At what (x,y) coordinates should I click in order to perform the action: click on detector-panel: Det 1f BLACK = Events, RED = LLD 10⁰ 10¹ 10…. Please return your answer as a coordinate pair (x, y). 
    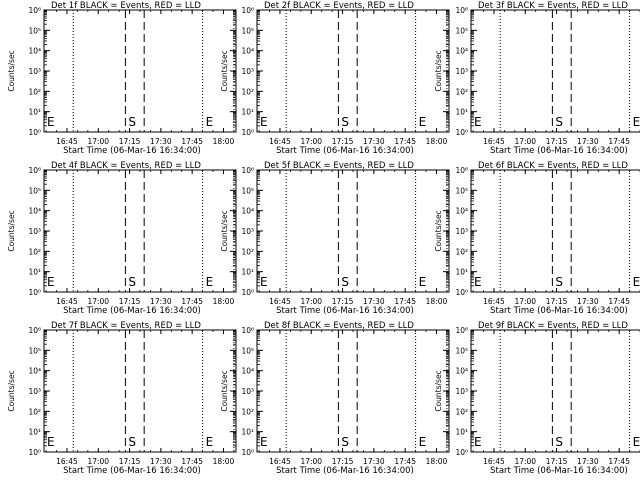
    Looking at the image, I should click on (122, 78).